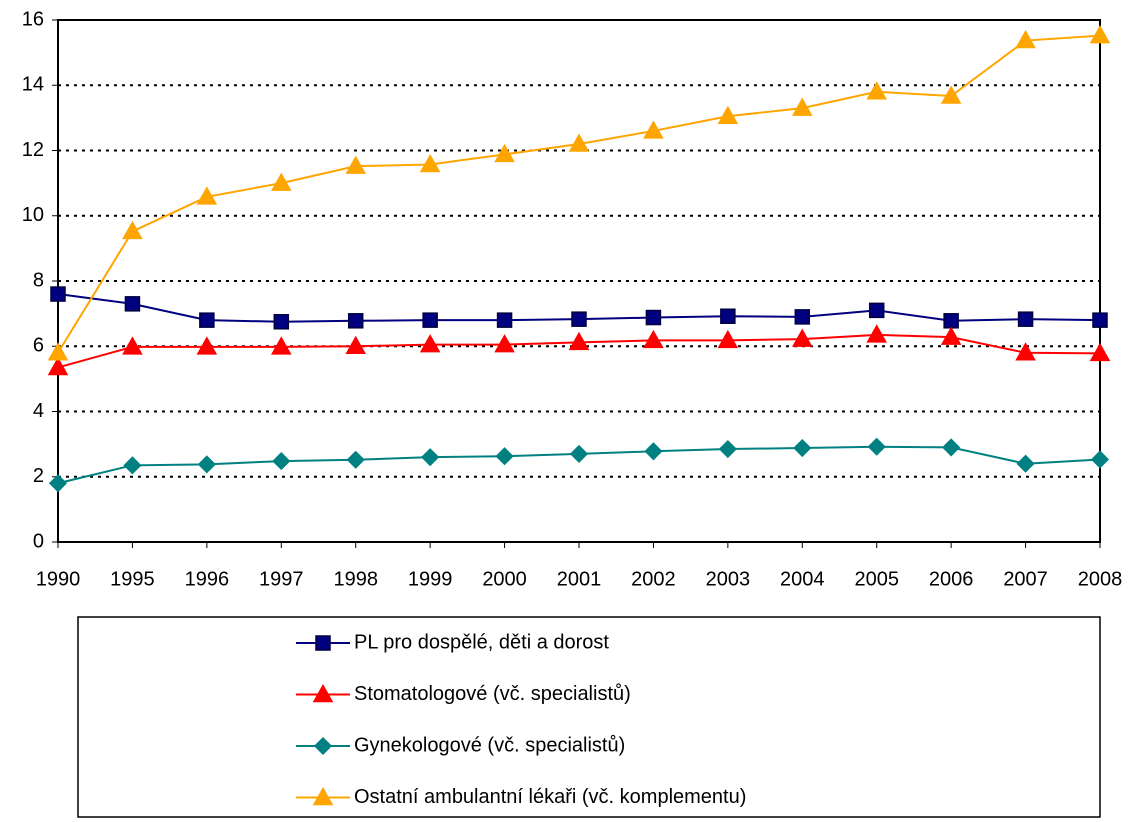  I want to click on y-tick-label: 4, so click(38, 411).